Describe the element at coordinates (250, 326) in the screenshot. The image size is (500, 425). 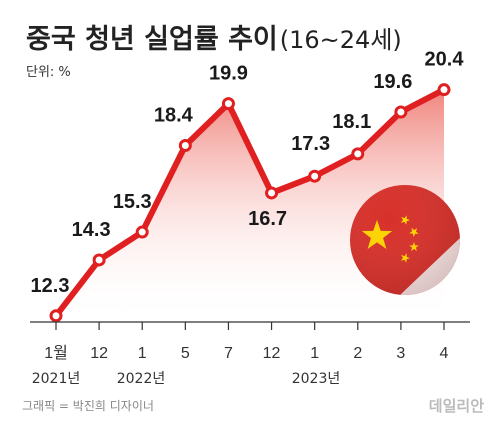
I see `x-ticks` at that location.